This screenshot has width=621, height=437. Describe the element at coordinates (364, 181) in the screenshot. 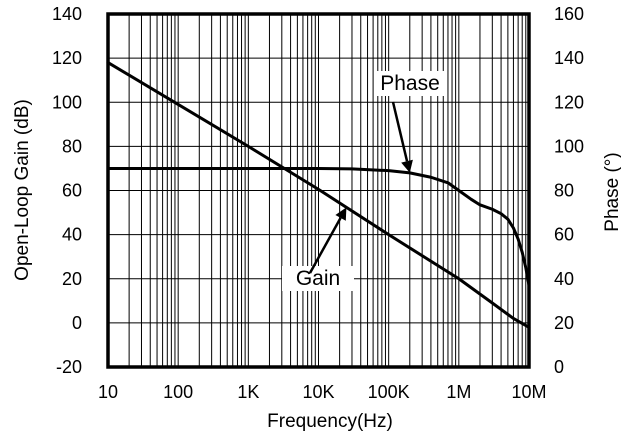

I see `annotation-layer: Phase Gain` at that location.